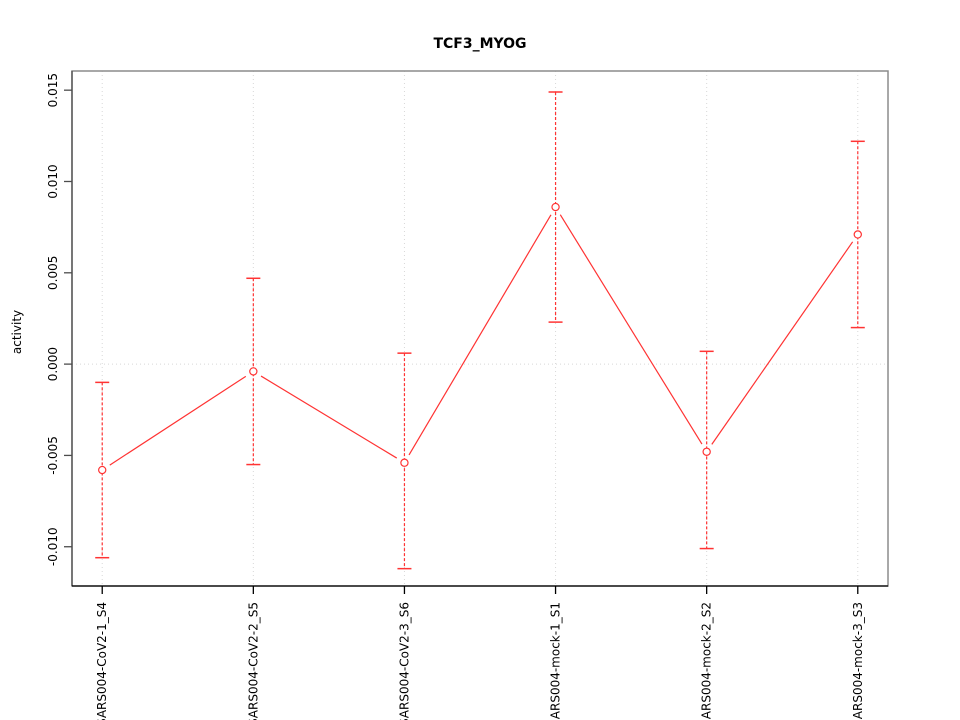  Describe the element at coordinates (707, 661) in the screenshot. I see `x-tick-label: SARS004-mock-2_S2` at that location.